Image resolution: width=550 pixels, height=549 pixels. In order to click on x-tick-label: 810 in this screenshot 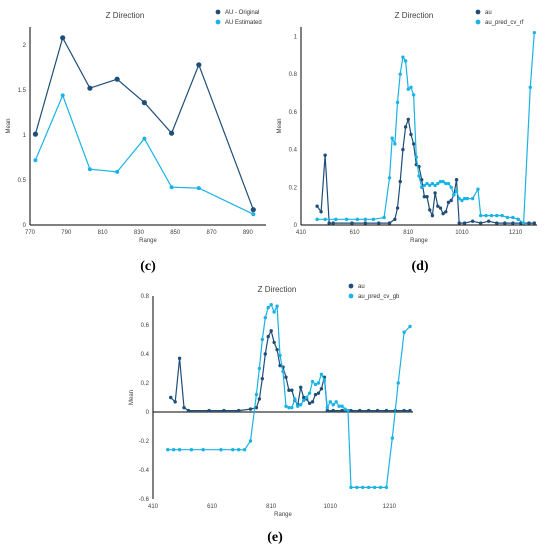, I will do `click(271, 507)`.